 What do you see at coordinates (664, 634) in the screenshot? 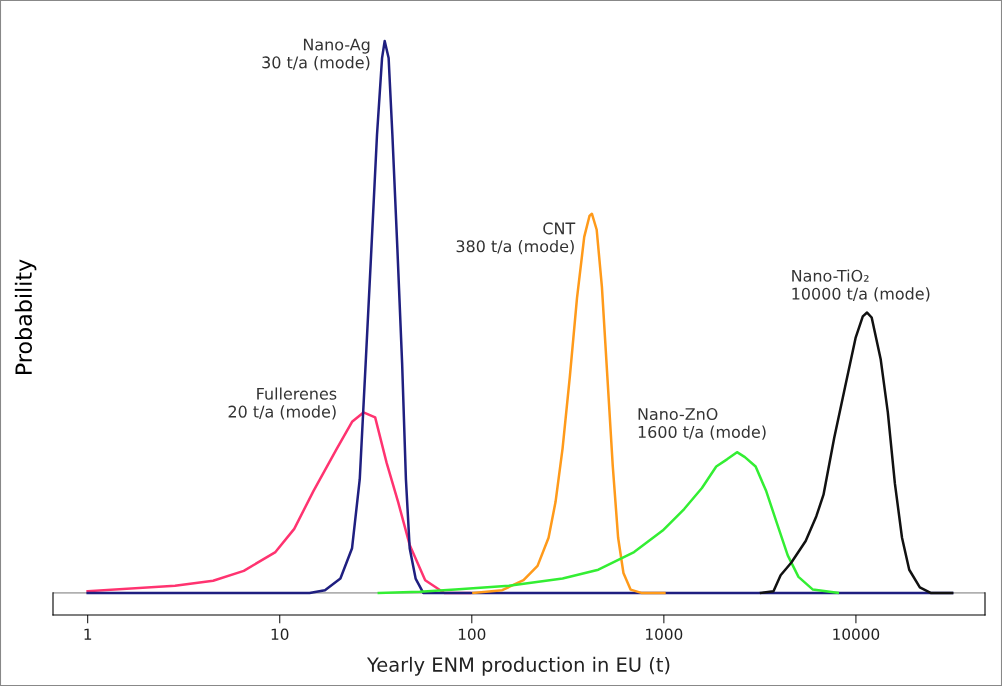
I see `x-tick-label: 1000` at bounding box center [664, 634].